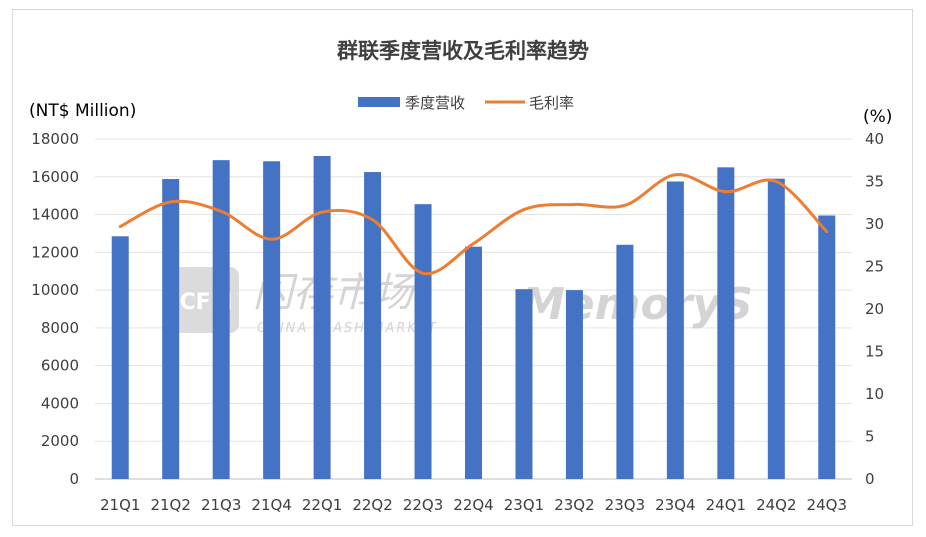  Describe the element at coordinates (874, 394) in the screenshot. I see `right-tick-label: 10` at that location.